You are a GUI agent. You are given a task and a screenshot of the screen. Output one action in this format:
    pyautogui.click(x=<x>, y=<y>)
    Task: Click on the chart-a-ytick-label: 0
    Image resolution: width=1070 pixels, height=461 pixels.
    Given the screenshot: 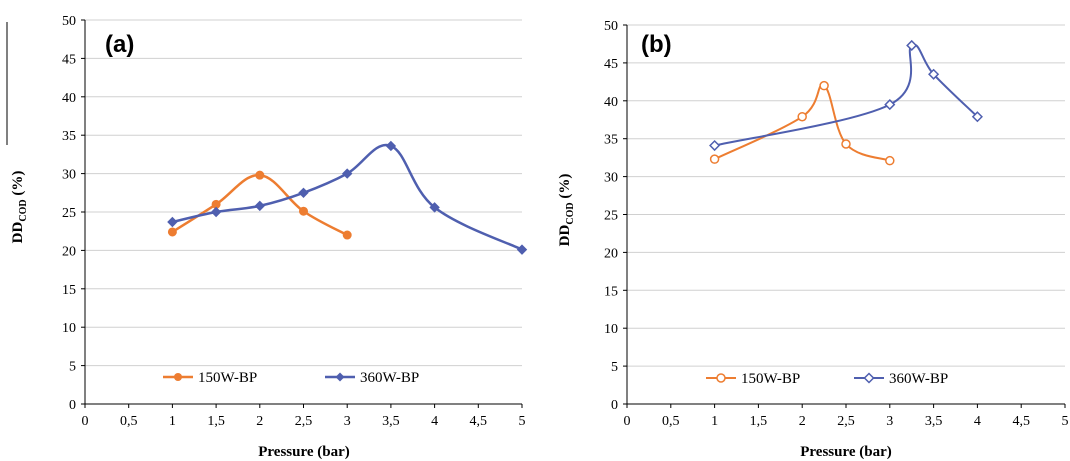 What is the action you would take?
    pyautogui.click(x=72, y=405)
    